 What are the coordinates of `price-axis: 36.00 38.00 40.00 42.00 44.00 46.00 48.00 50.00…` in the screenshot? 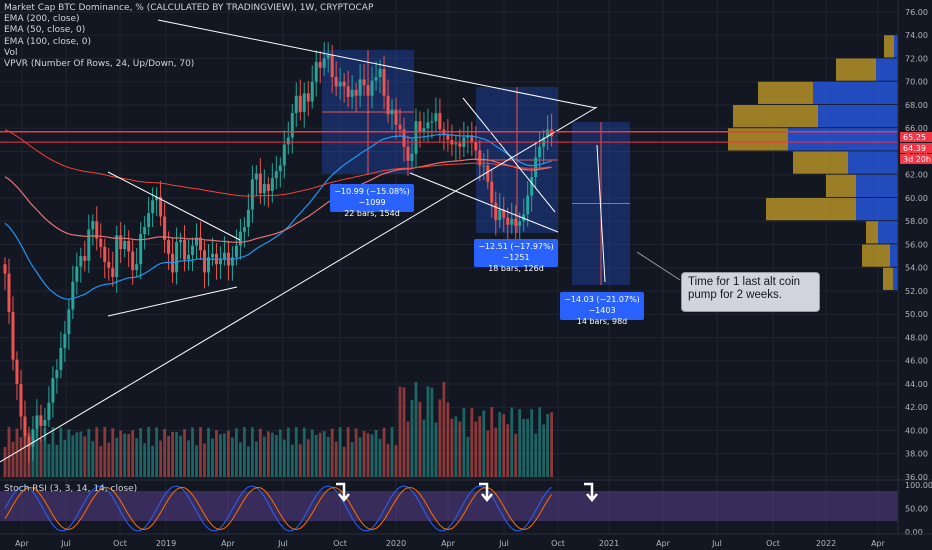 It's located at (914, 267).